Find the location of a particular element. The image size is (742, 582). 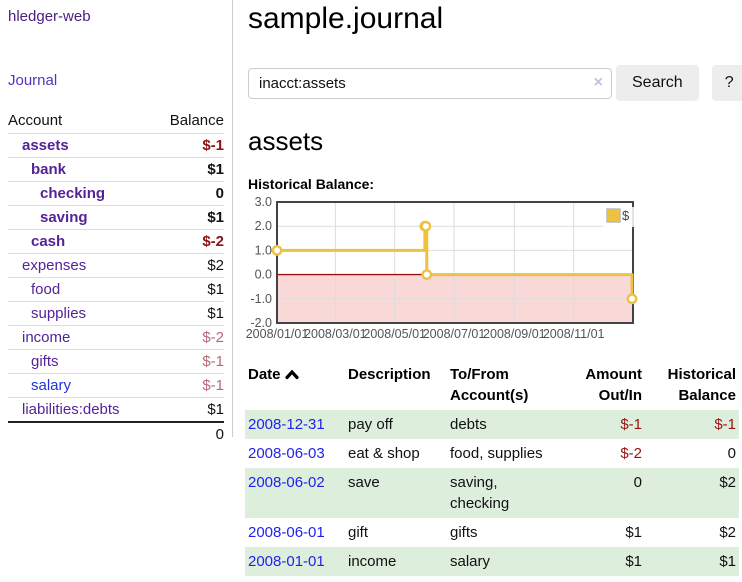

x-tick-label: 2008/03/01 is located at coordinates (335, 334).